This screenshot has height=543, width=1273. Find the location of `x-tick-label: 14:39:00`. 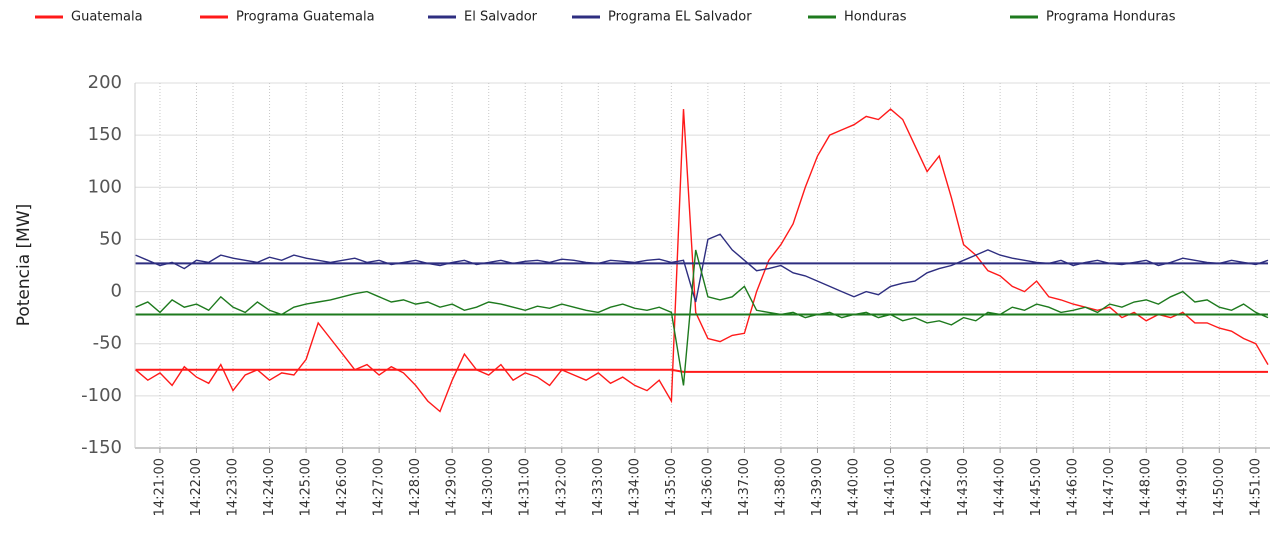

x-tick-label: 14:39:00 is located at coordinates (817, 487).